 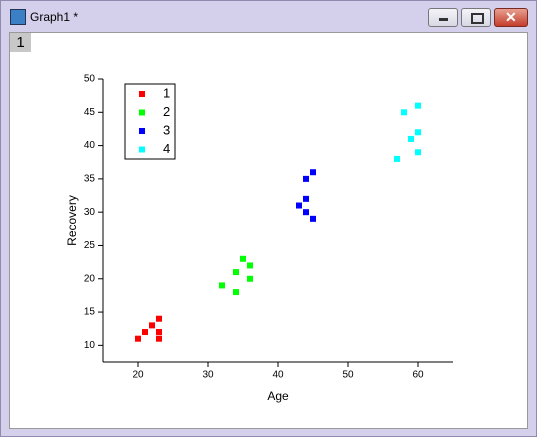 What do you see at coordinates (443, 17) in the screenshot?
I see `minimize-button` at bounding box center [443, 17].